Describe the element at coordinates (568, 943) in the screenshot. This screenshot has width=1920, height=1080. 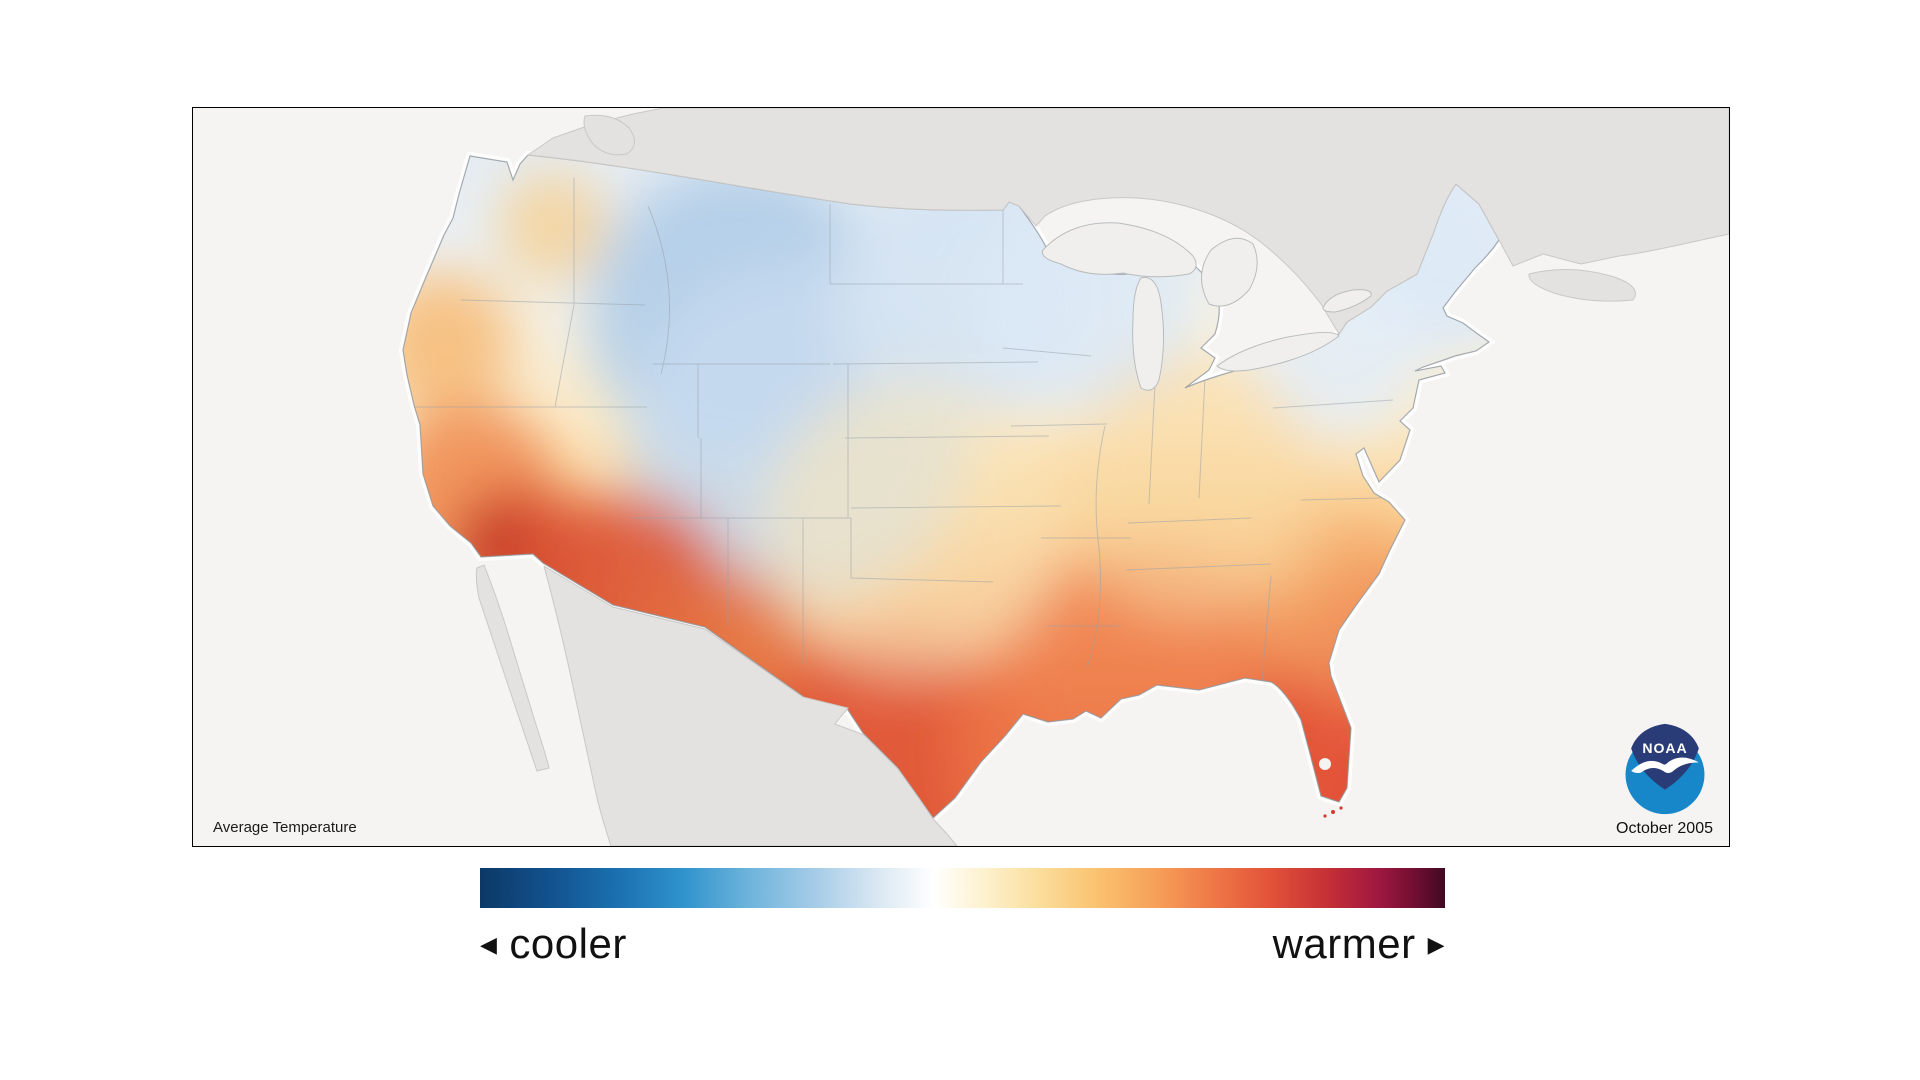
I see `cooler-label: cooler` at that location.